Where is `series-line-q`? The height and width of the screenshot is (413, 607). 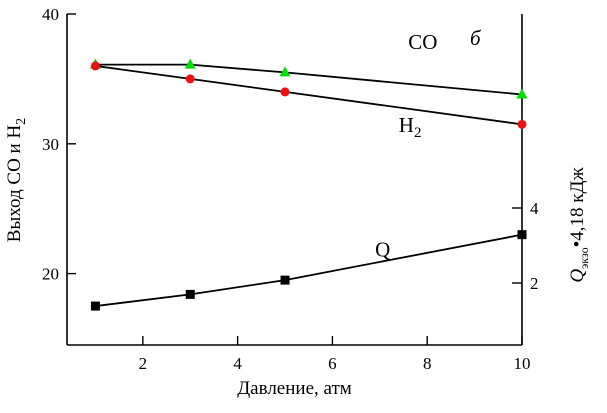 series-line-q is located at coordinates (309, 270).